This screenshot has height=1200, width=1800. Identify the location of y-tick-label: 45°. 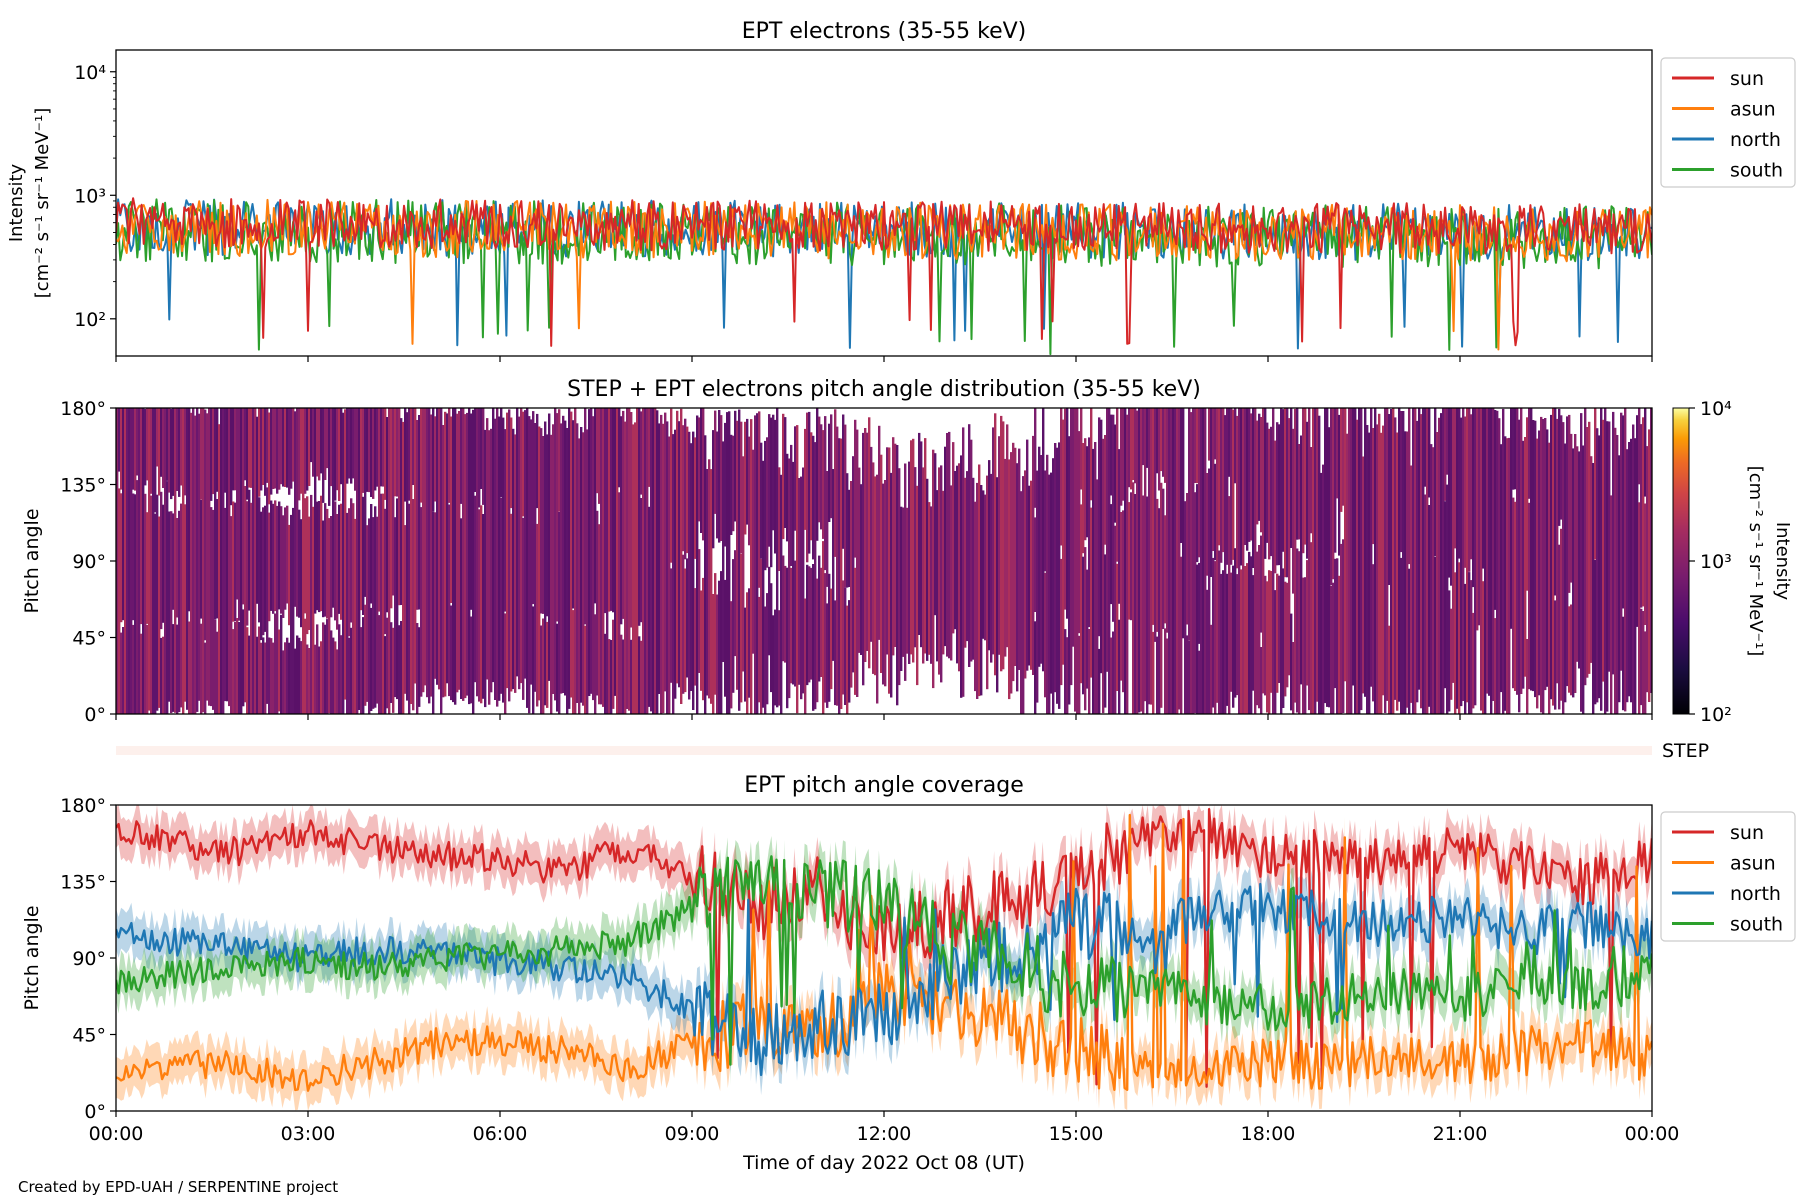
(89, 639).